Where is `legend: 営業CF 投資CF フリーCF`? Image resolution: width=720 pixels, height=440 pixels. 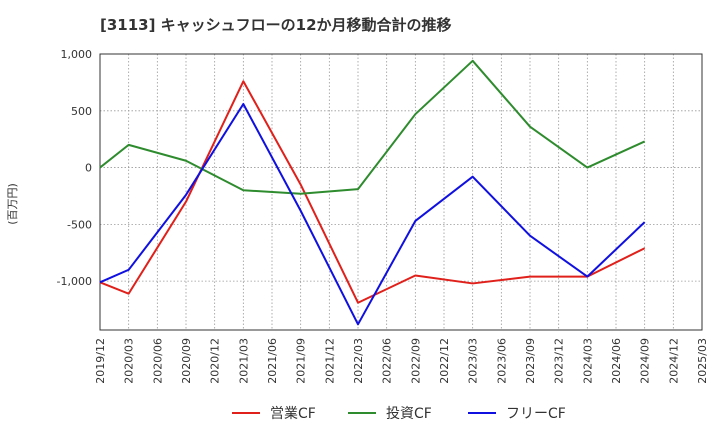
legend: 営業CF 投資CF フリーCF is located at coordinates (399, 414).